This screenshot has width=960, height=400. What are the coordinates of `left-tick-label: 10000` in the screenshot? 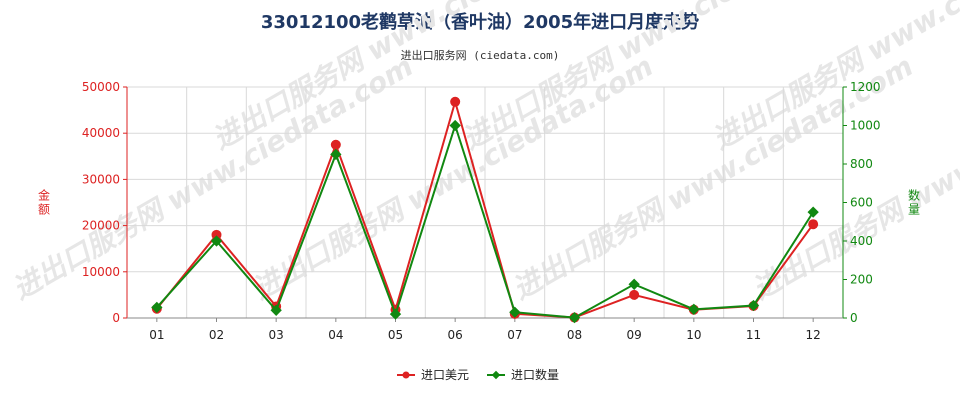 It's located at (101, 272).